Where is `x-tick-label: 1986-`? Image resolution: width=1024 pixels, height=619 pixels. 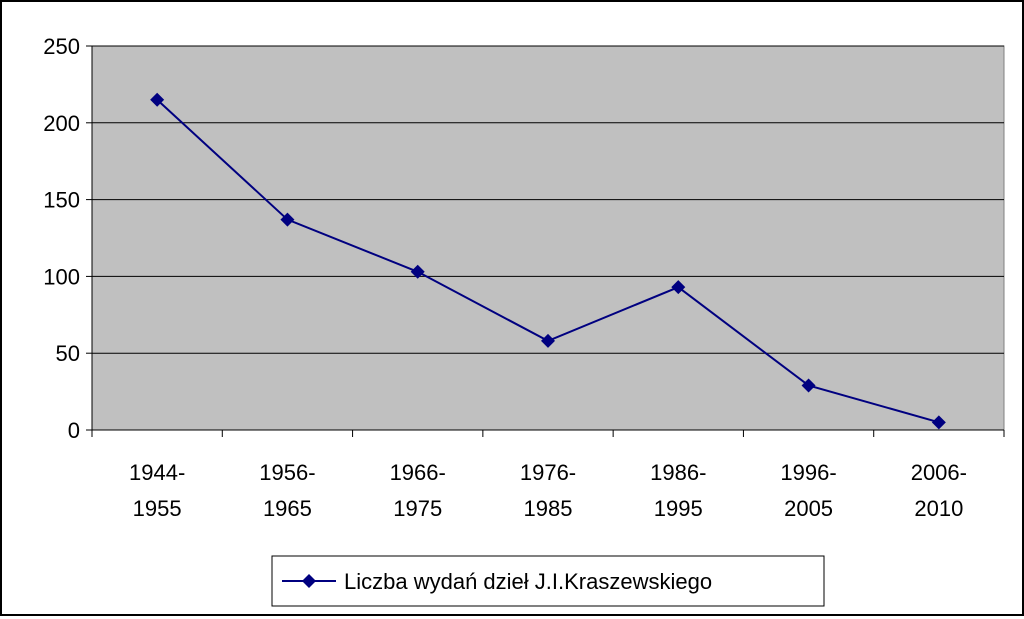 x-tick-label: 1986- is located at coordinates (678, 472).